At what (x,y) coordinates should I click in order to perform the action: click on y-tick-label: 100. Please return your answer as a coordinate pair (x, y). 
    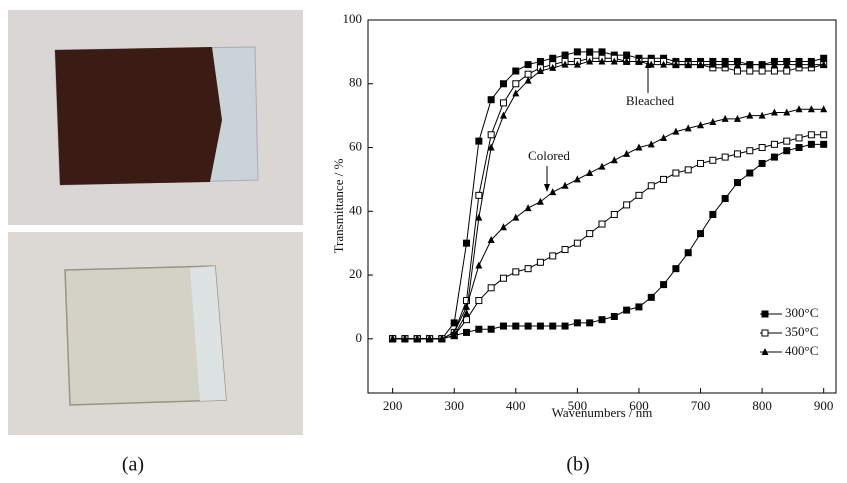
    Looking at the image, I should click on (353, 18).